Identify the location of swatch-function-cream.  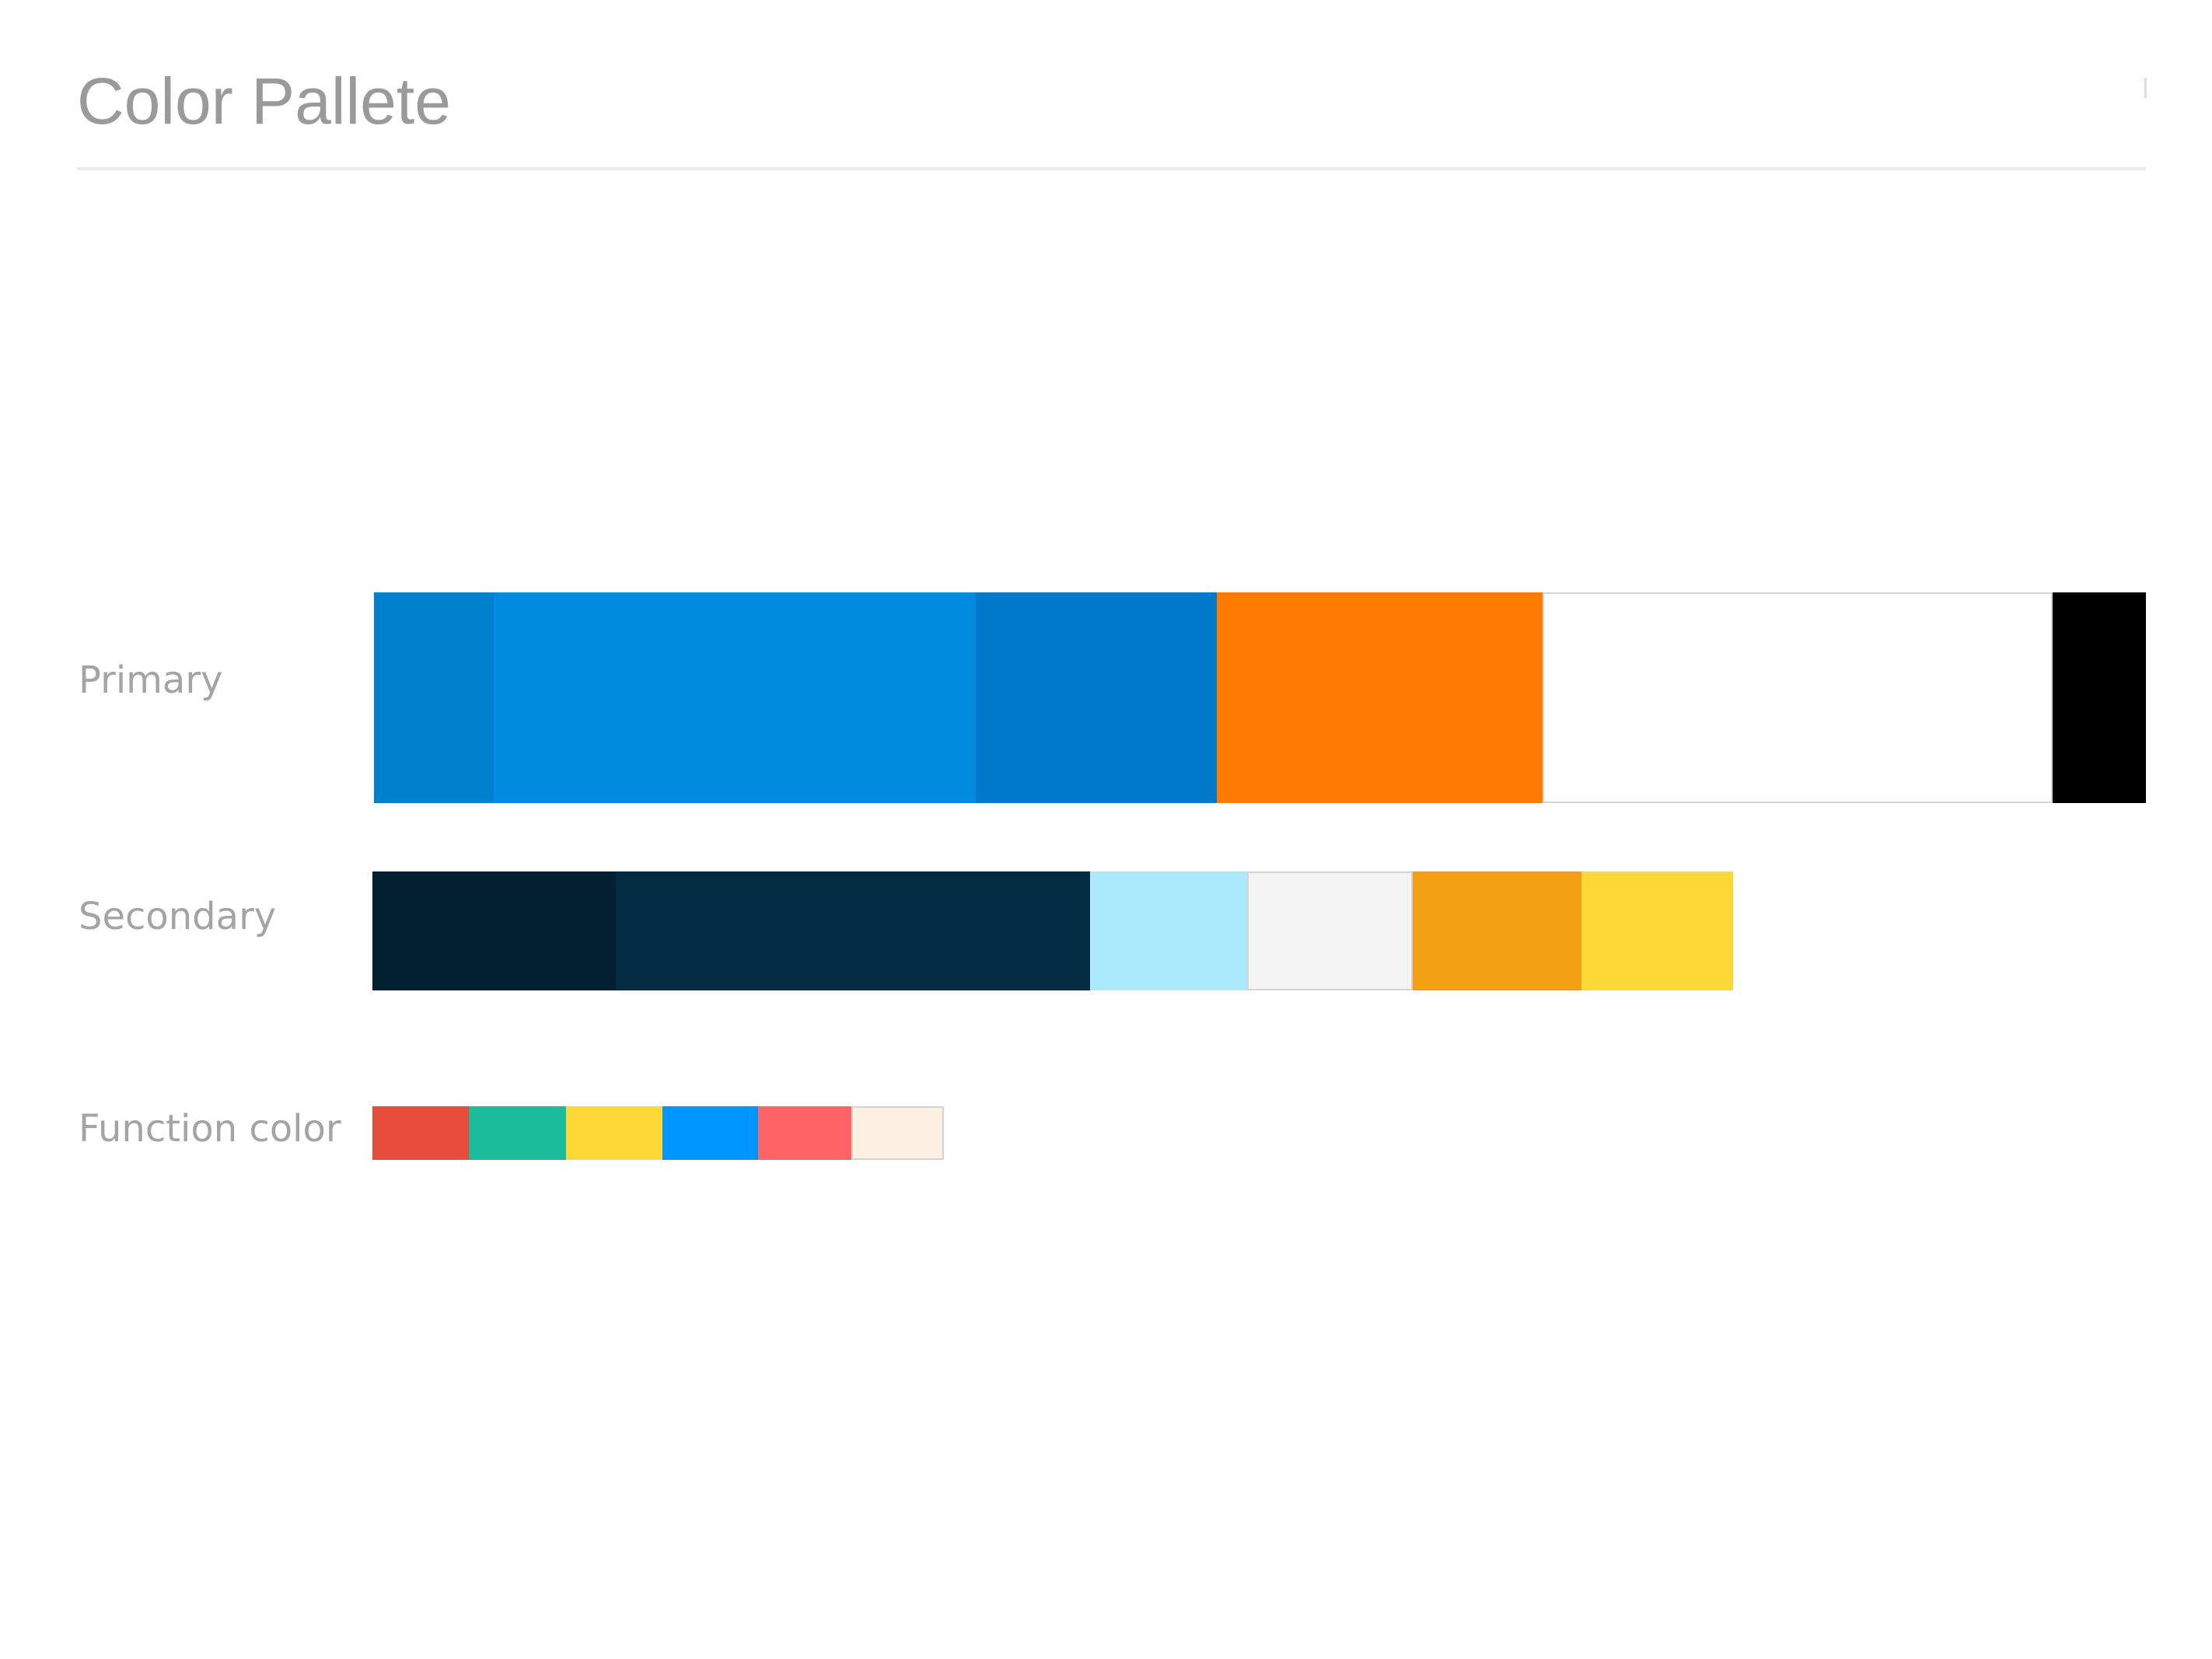
(897, 1133).